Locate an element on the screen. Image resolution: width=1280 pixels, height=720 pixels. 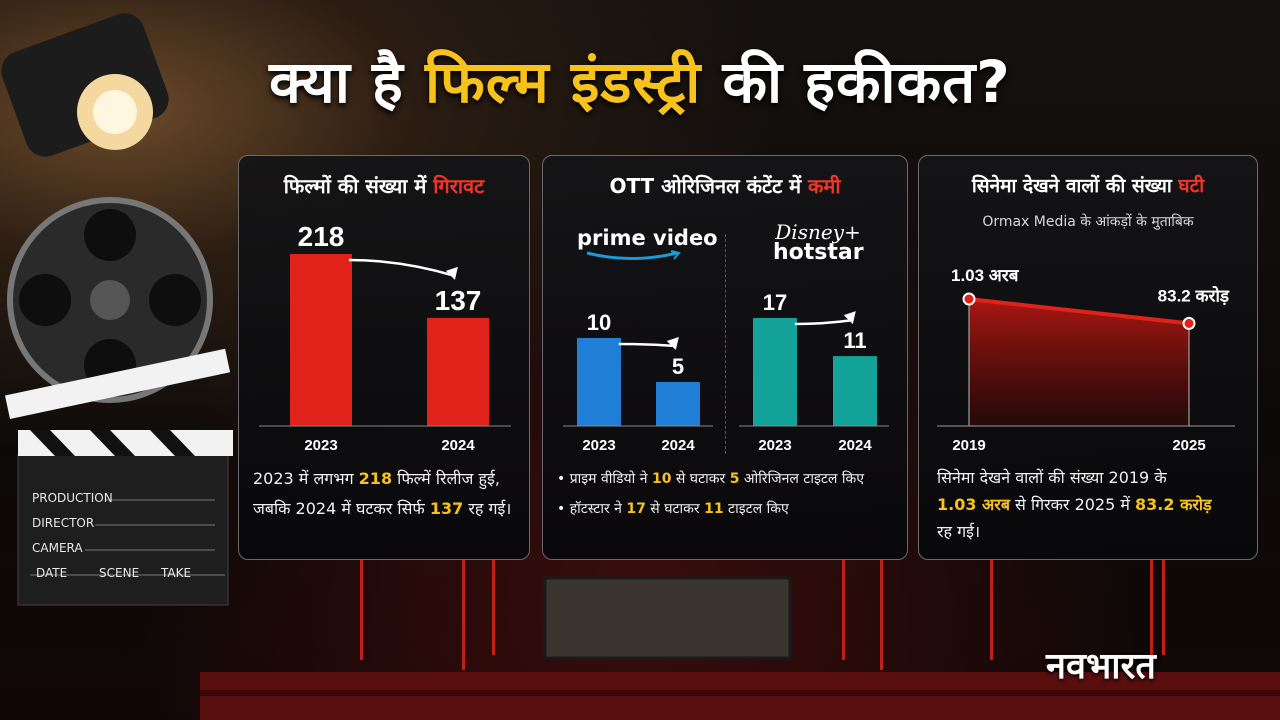
panel3-title-highlight: घटी is located at coordinates (1191, 186).